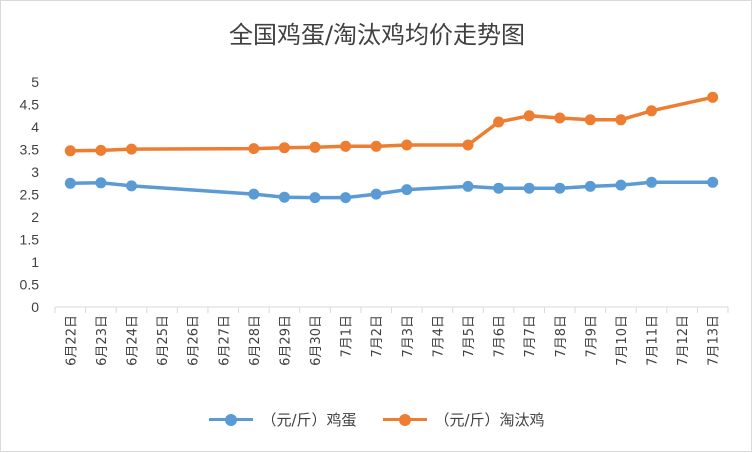 The width and height of the screenshot is (752, 453). Describe the element at coordinates (231, 419) in the screenshot. I see `legend-swatch-eggs` at that location.